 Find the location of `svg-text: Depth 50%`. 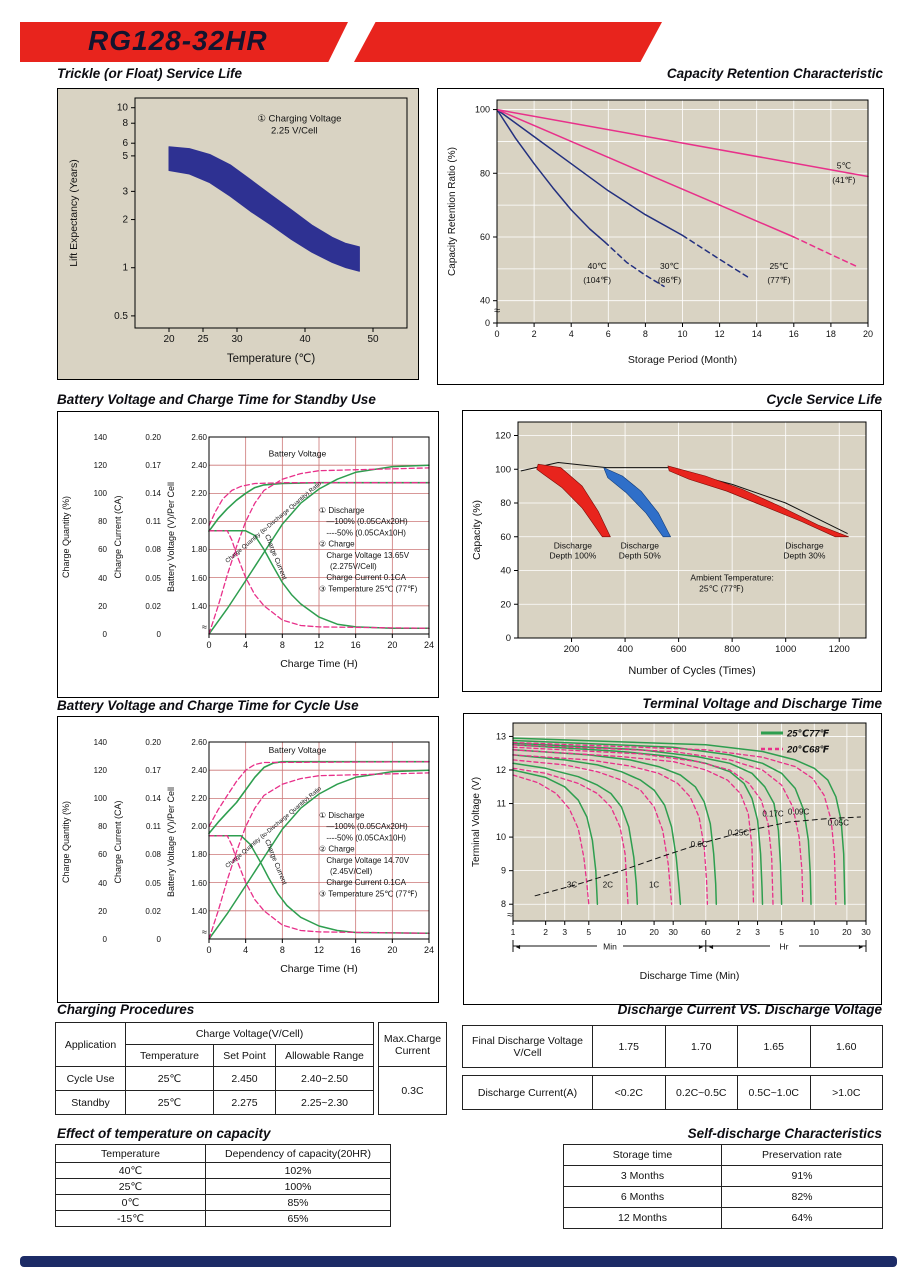

svg-text: Depth 50% is located at coordinates (640, 556).